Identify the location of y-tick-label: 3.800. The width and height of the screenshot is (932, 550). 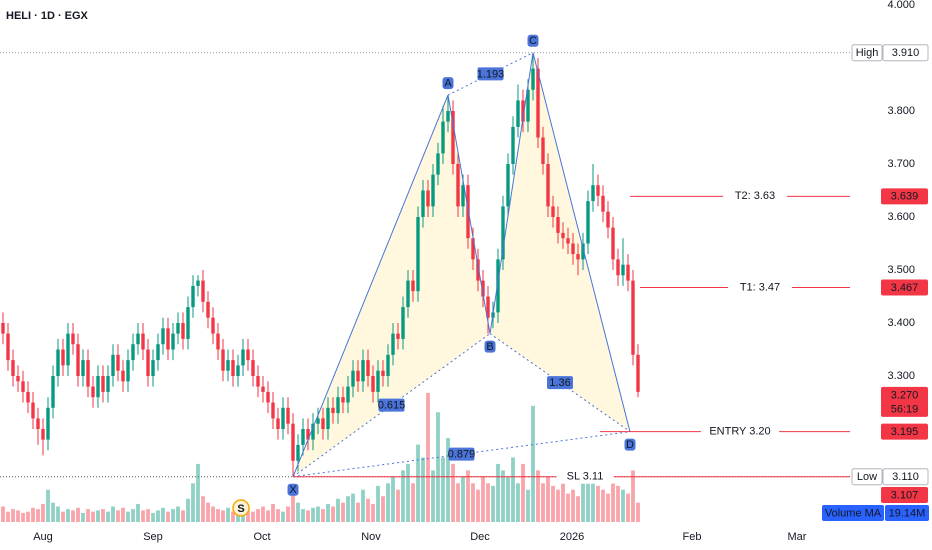
(901, 111).